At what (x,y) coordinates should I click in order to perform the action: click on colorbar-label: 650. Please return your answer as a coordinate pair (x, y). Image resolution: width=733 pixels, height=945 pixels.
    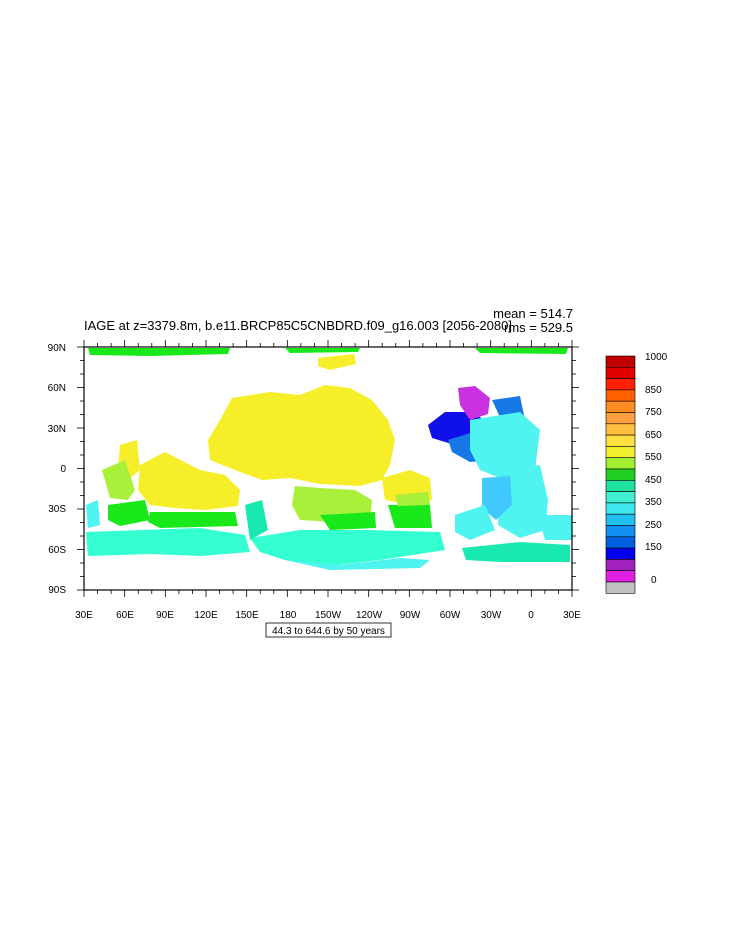
    Looking at the image, I should click on (653, 435).